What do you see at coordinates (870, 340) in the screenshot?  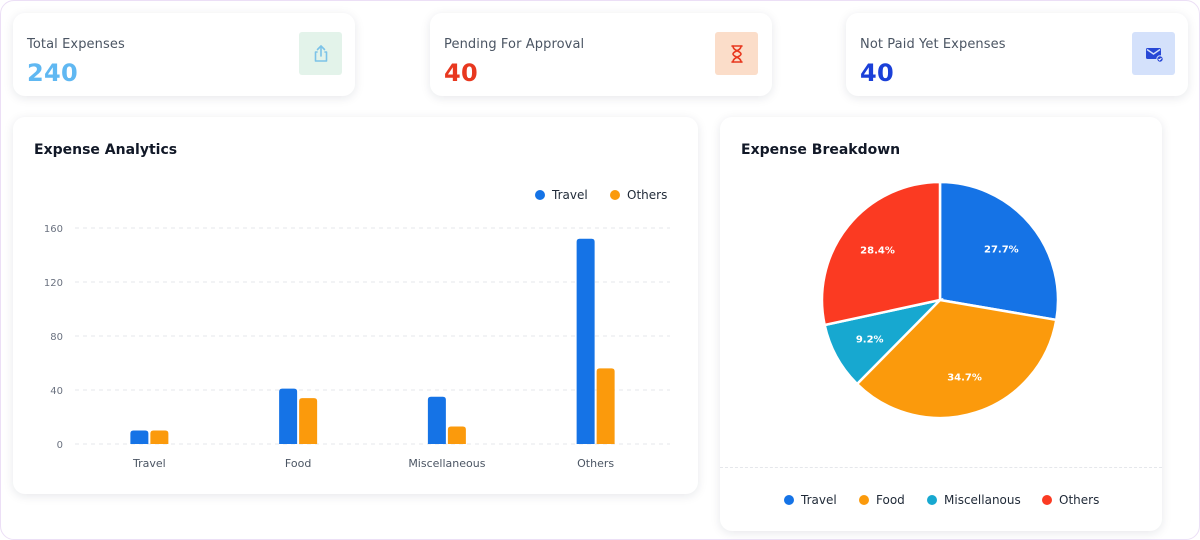 I see `pie-value-label: 9.2%` at bounding box center [870, 340].